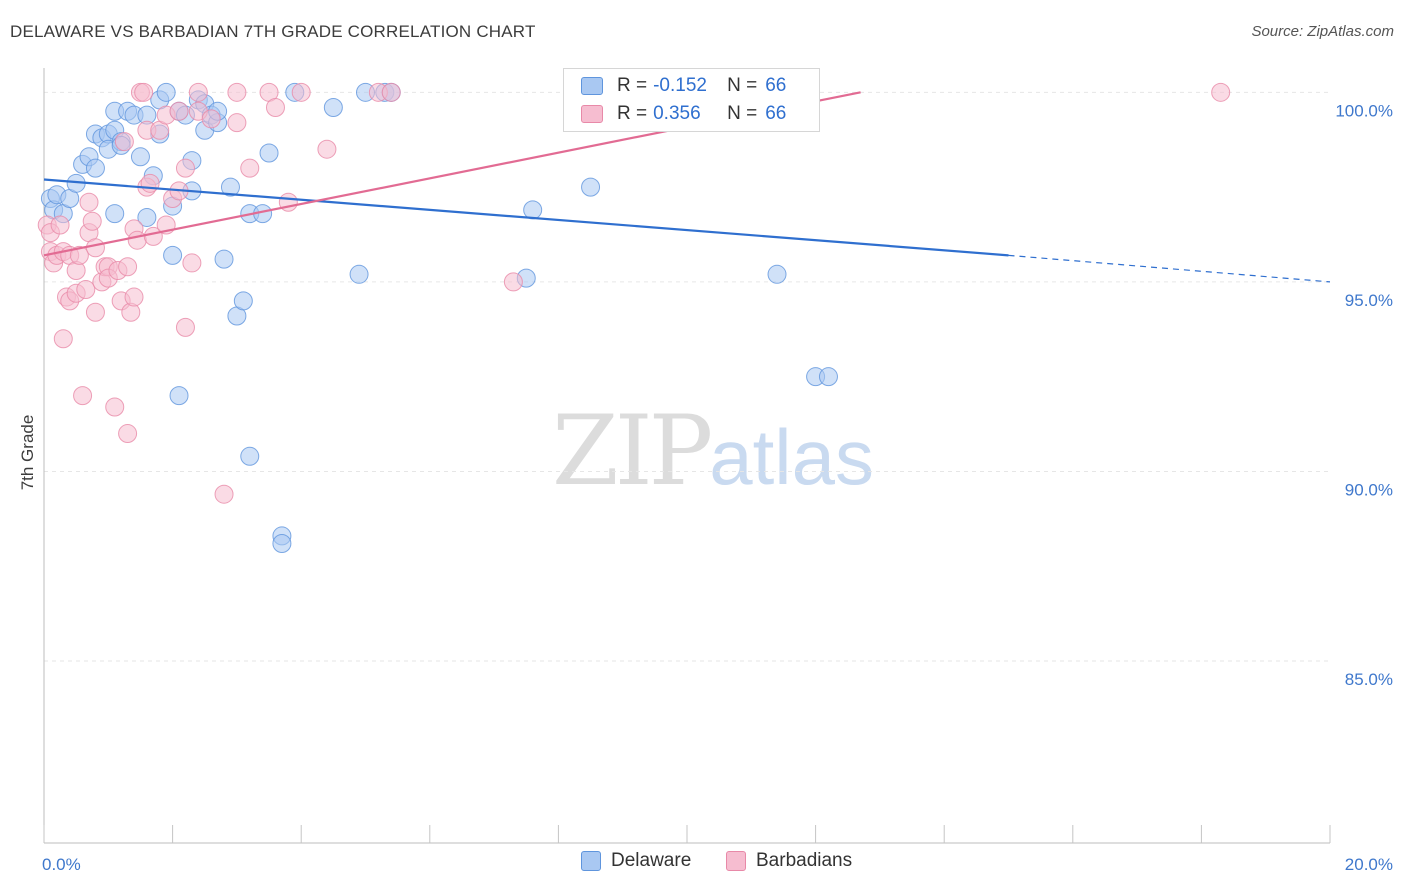  What do you see at coordinates (592, 114) in the screenshot?
I see `legend-swatch-barbadians` at bounding box center [592, 114].